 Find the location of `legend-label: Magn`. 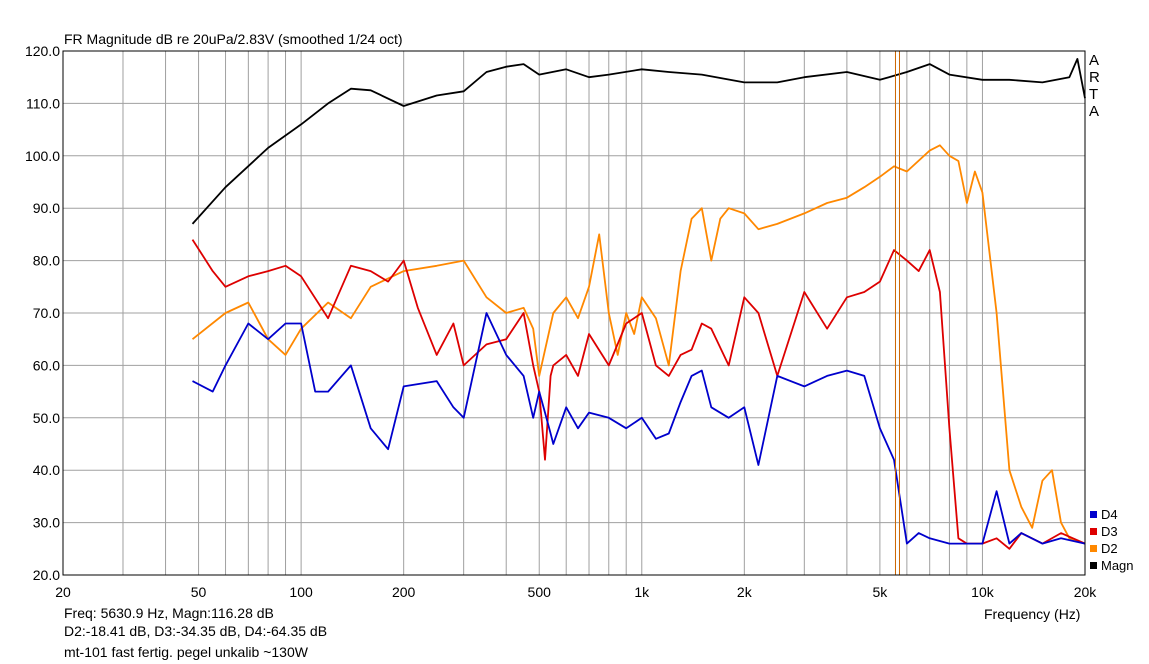

legend-label: Magn is located at coordinates (1117, 565).